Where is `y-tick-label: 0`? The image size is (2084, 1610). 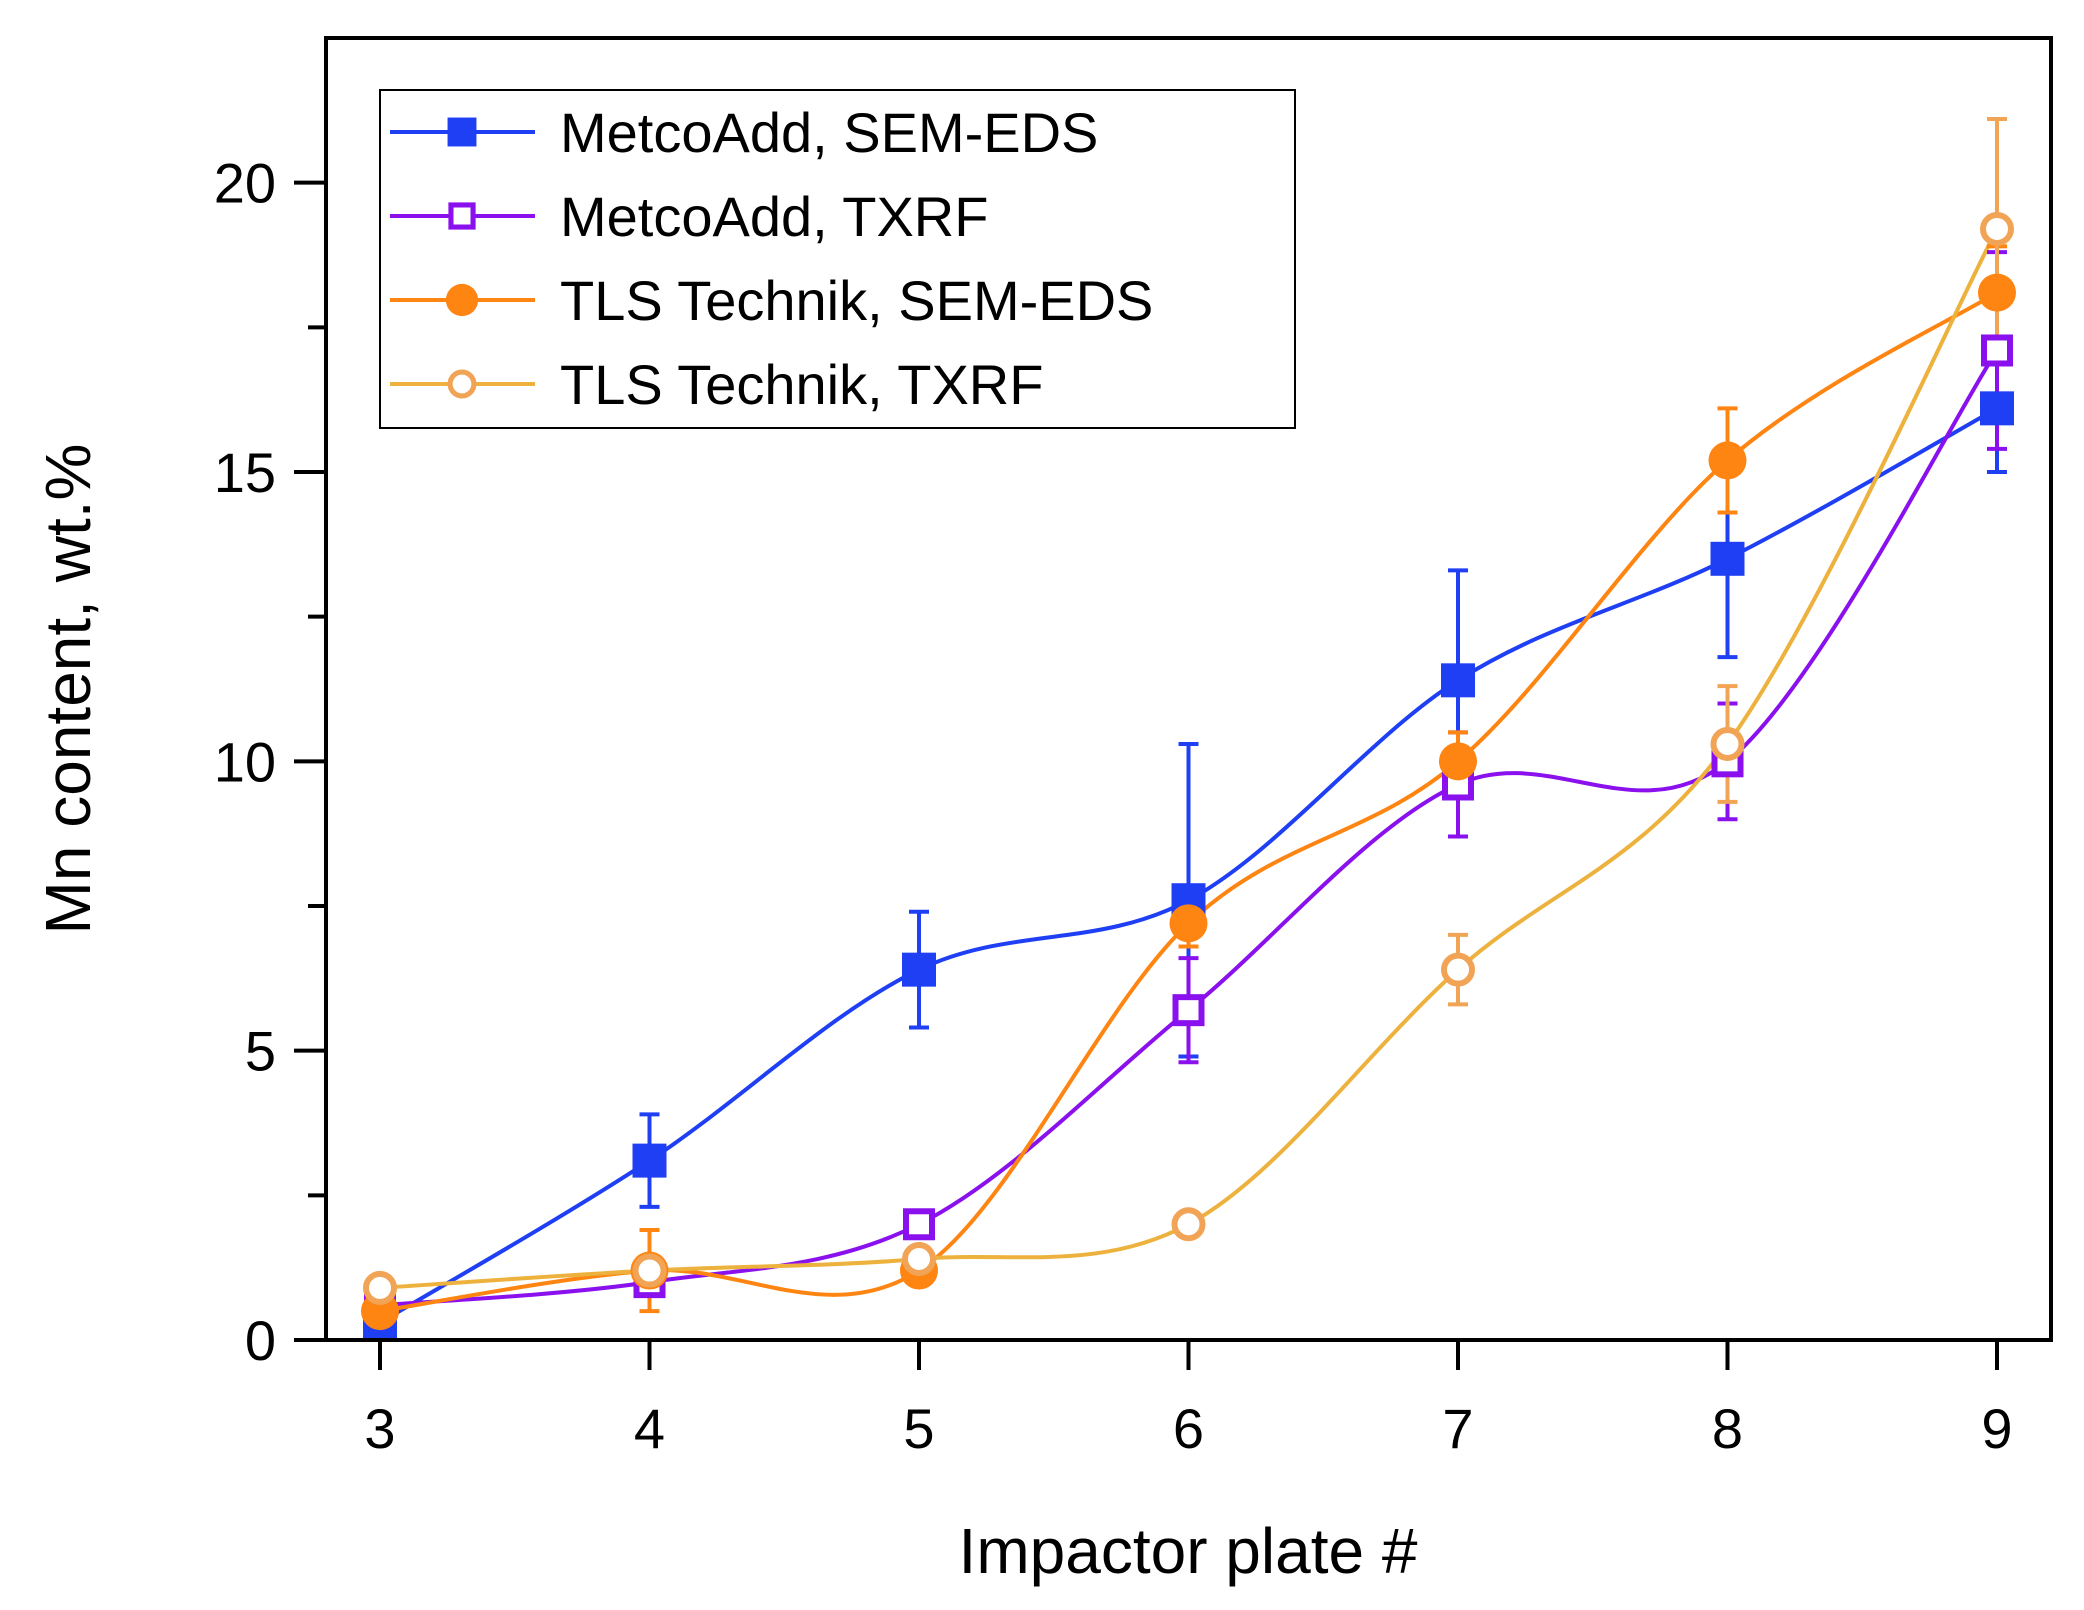 y-tick-label: 0 is located at coordinates (260, 1340).